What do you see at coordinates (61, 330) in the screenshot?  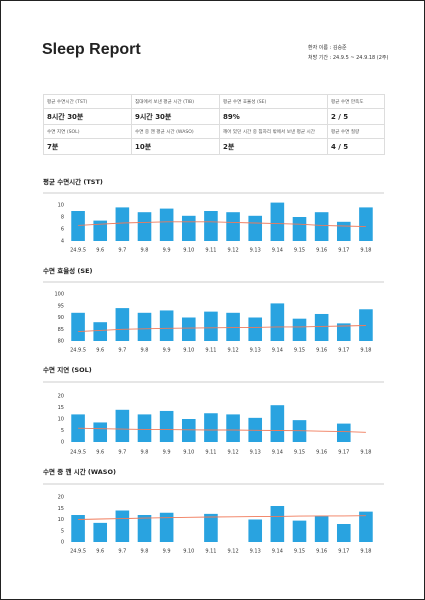 I see `y-tick-label: 85` at bounding box center [61, 330].